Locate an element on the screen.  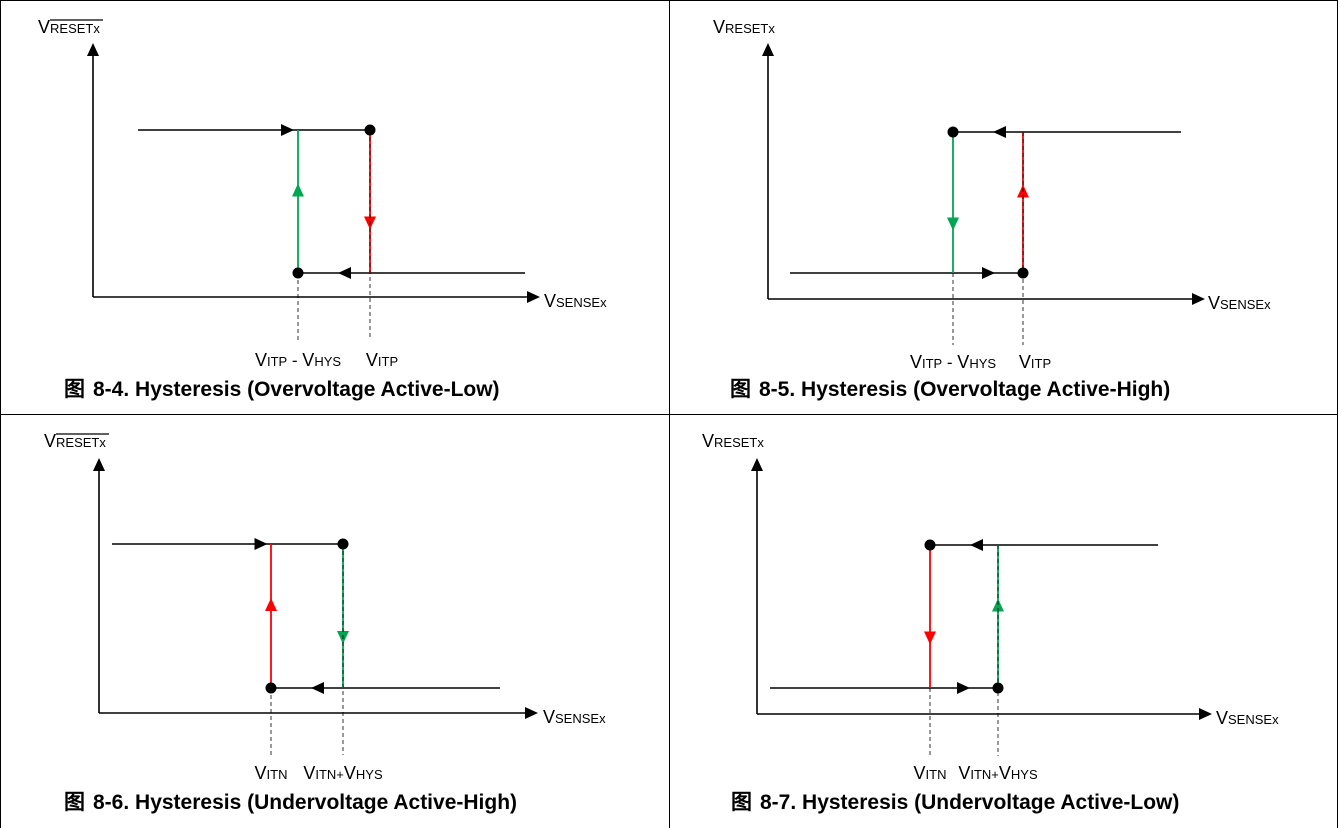
figure-caption-text: Hysteresis (Undervoltage Active-Low) is located at coordinates (990, 802).